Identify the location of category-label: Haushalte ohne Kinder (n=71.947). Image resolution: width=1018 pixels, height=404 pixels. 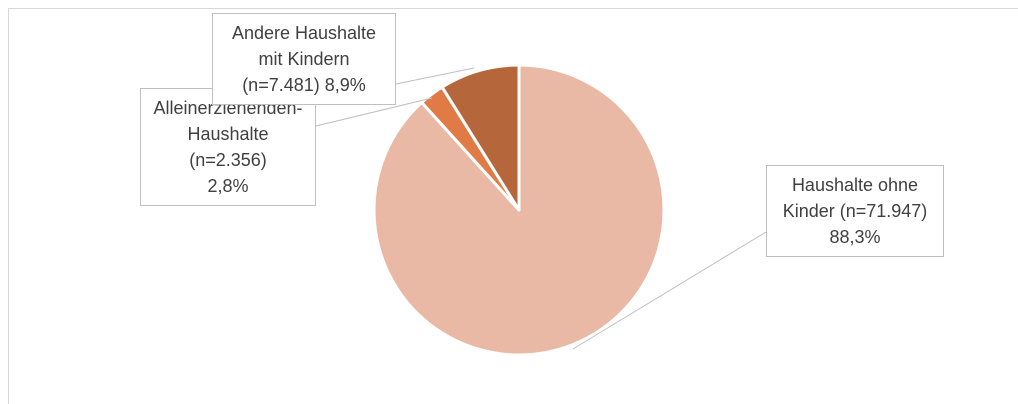
(855, 198).